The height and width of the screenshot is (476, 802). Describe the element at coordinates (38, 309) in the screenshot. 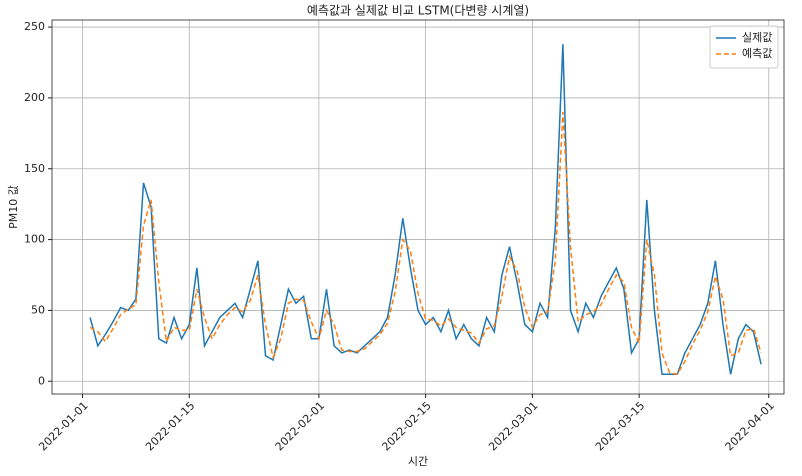

I see `y-tick-label: 50` at that location.